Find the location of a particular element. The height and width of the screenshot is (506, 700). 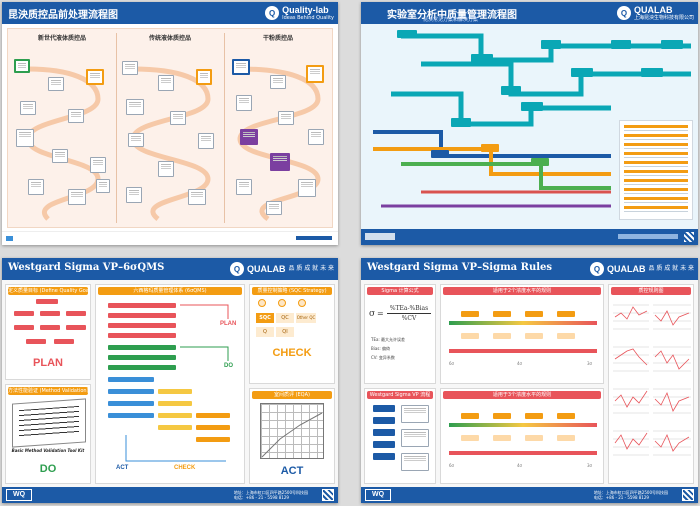

section-title: 六西格玛质量管理体系 (6σQMS) is located at coordinates (170, 291).